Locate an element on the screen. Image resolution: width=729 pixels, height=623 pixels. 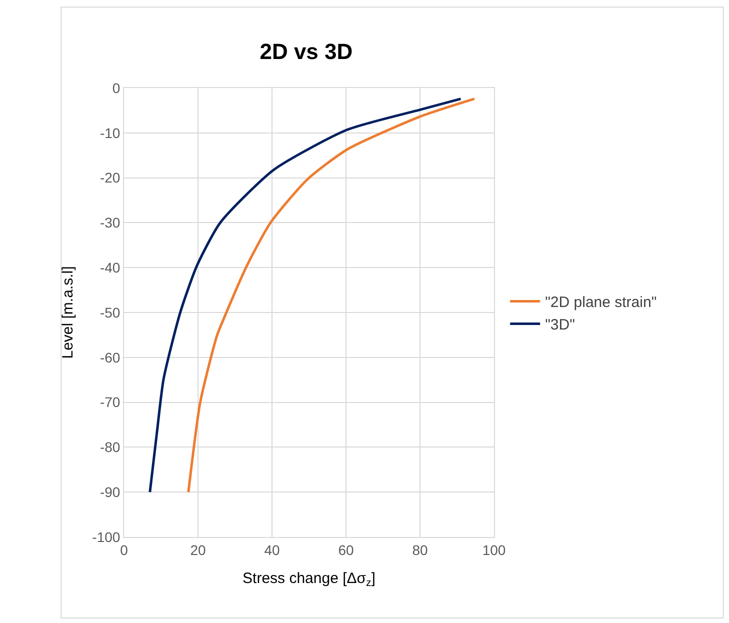
x-tick-label: 80 is located at coordinates (420, 550).